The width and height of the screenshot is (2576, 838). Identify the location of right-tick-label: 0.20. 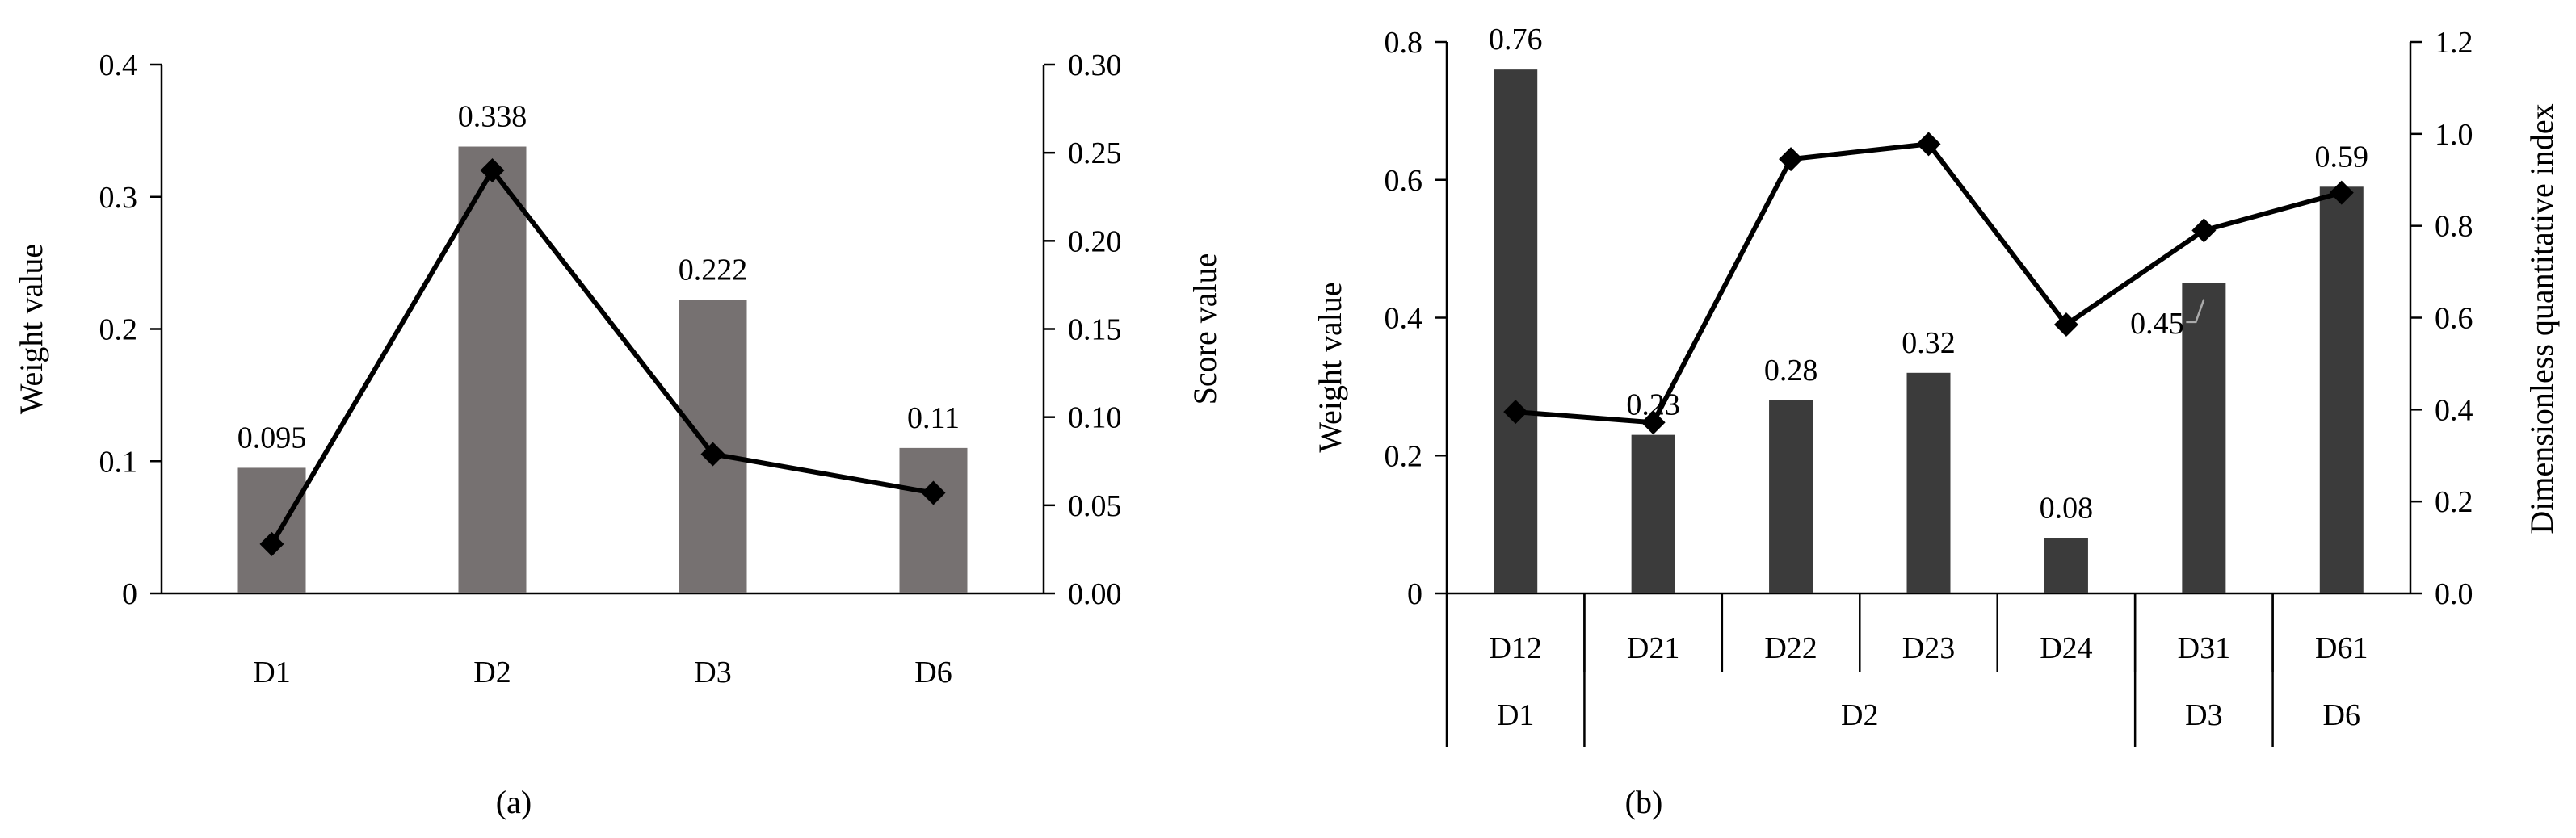
(1095, 241).